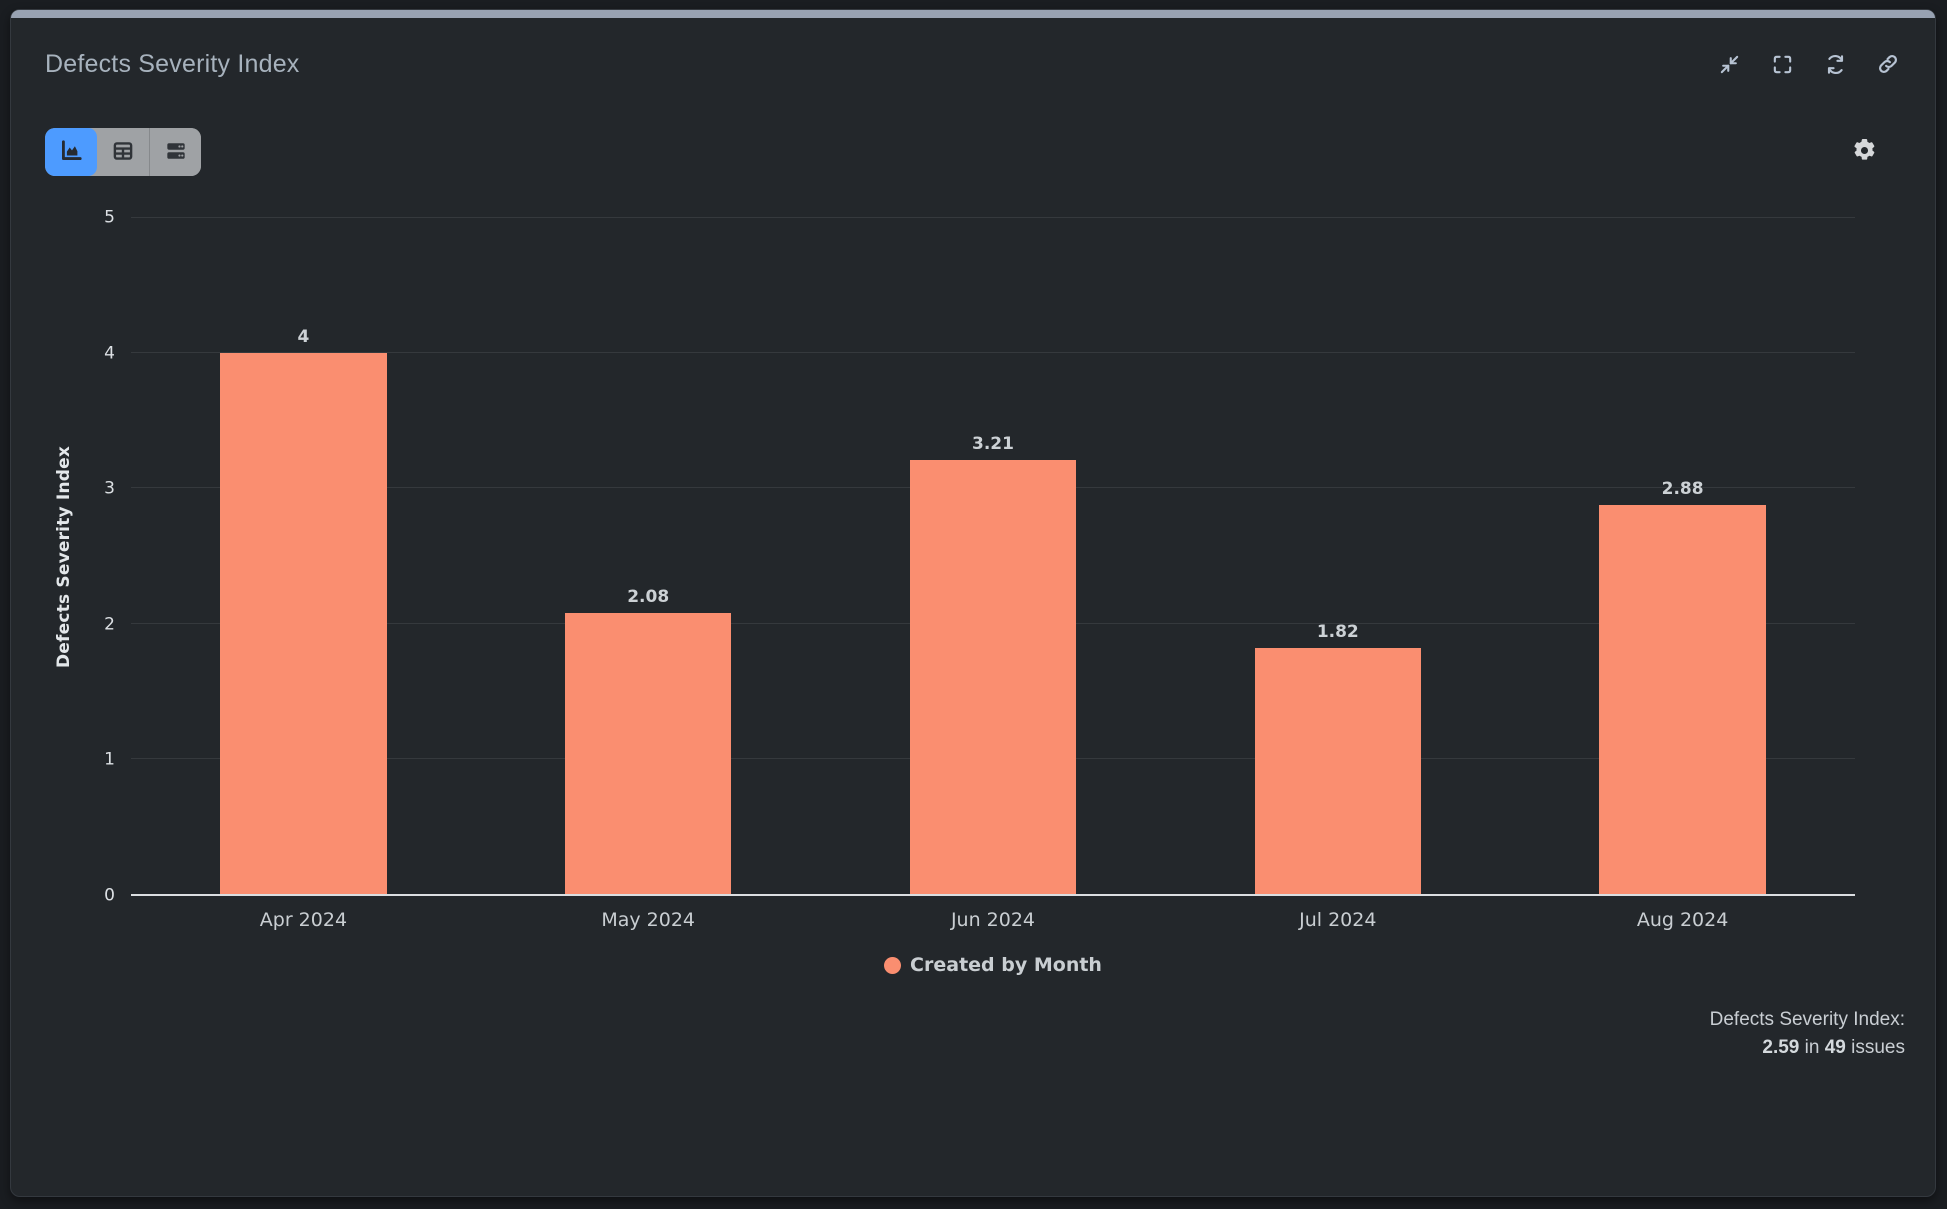 Image resolution: width=1947 pixels, height=1209 pixels. Describe the element at coordinates (109, 353) in the screenshot. I see `y-tick-label: 4` at that location.